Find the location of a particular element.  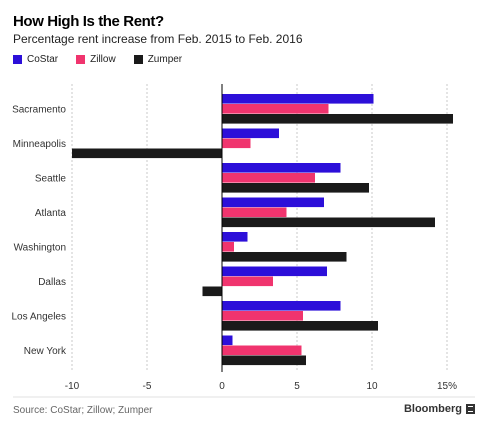

category-label: Los Angeles is located at coordinates (39, 316).